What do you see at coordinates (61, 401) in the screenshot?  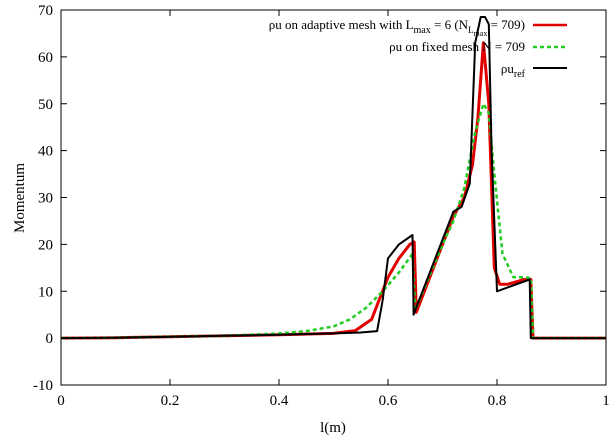 I see `x-tick-label: 0` at bounding box center [61, 401].